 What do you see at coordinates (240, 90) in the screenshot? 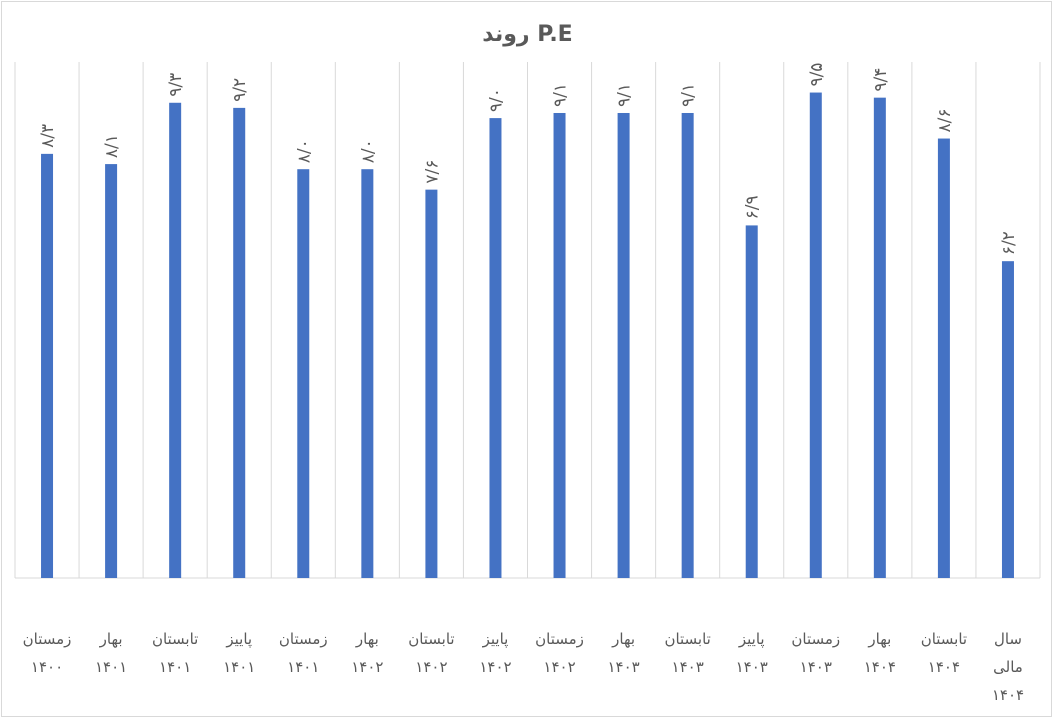
I see `data-label: ۹/۲` at bounding box center [240, 90].